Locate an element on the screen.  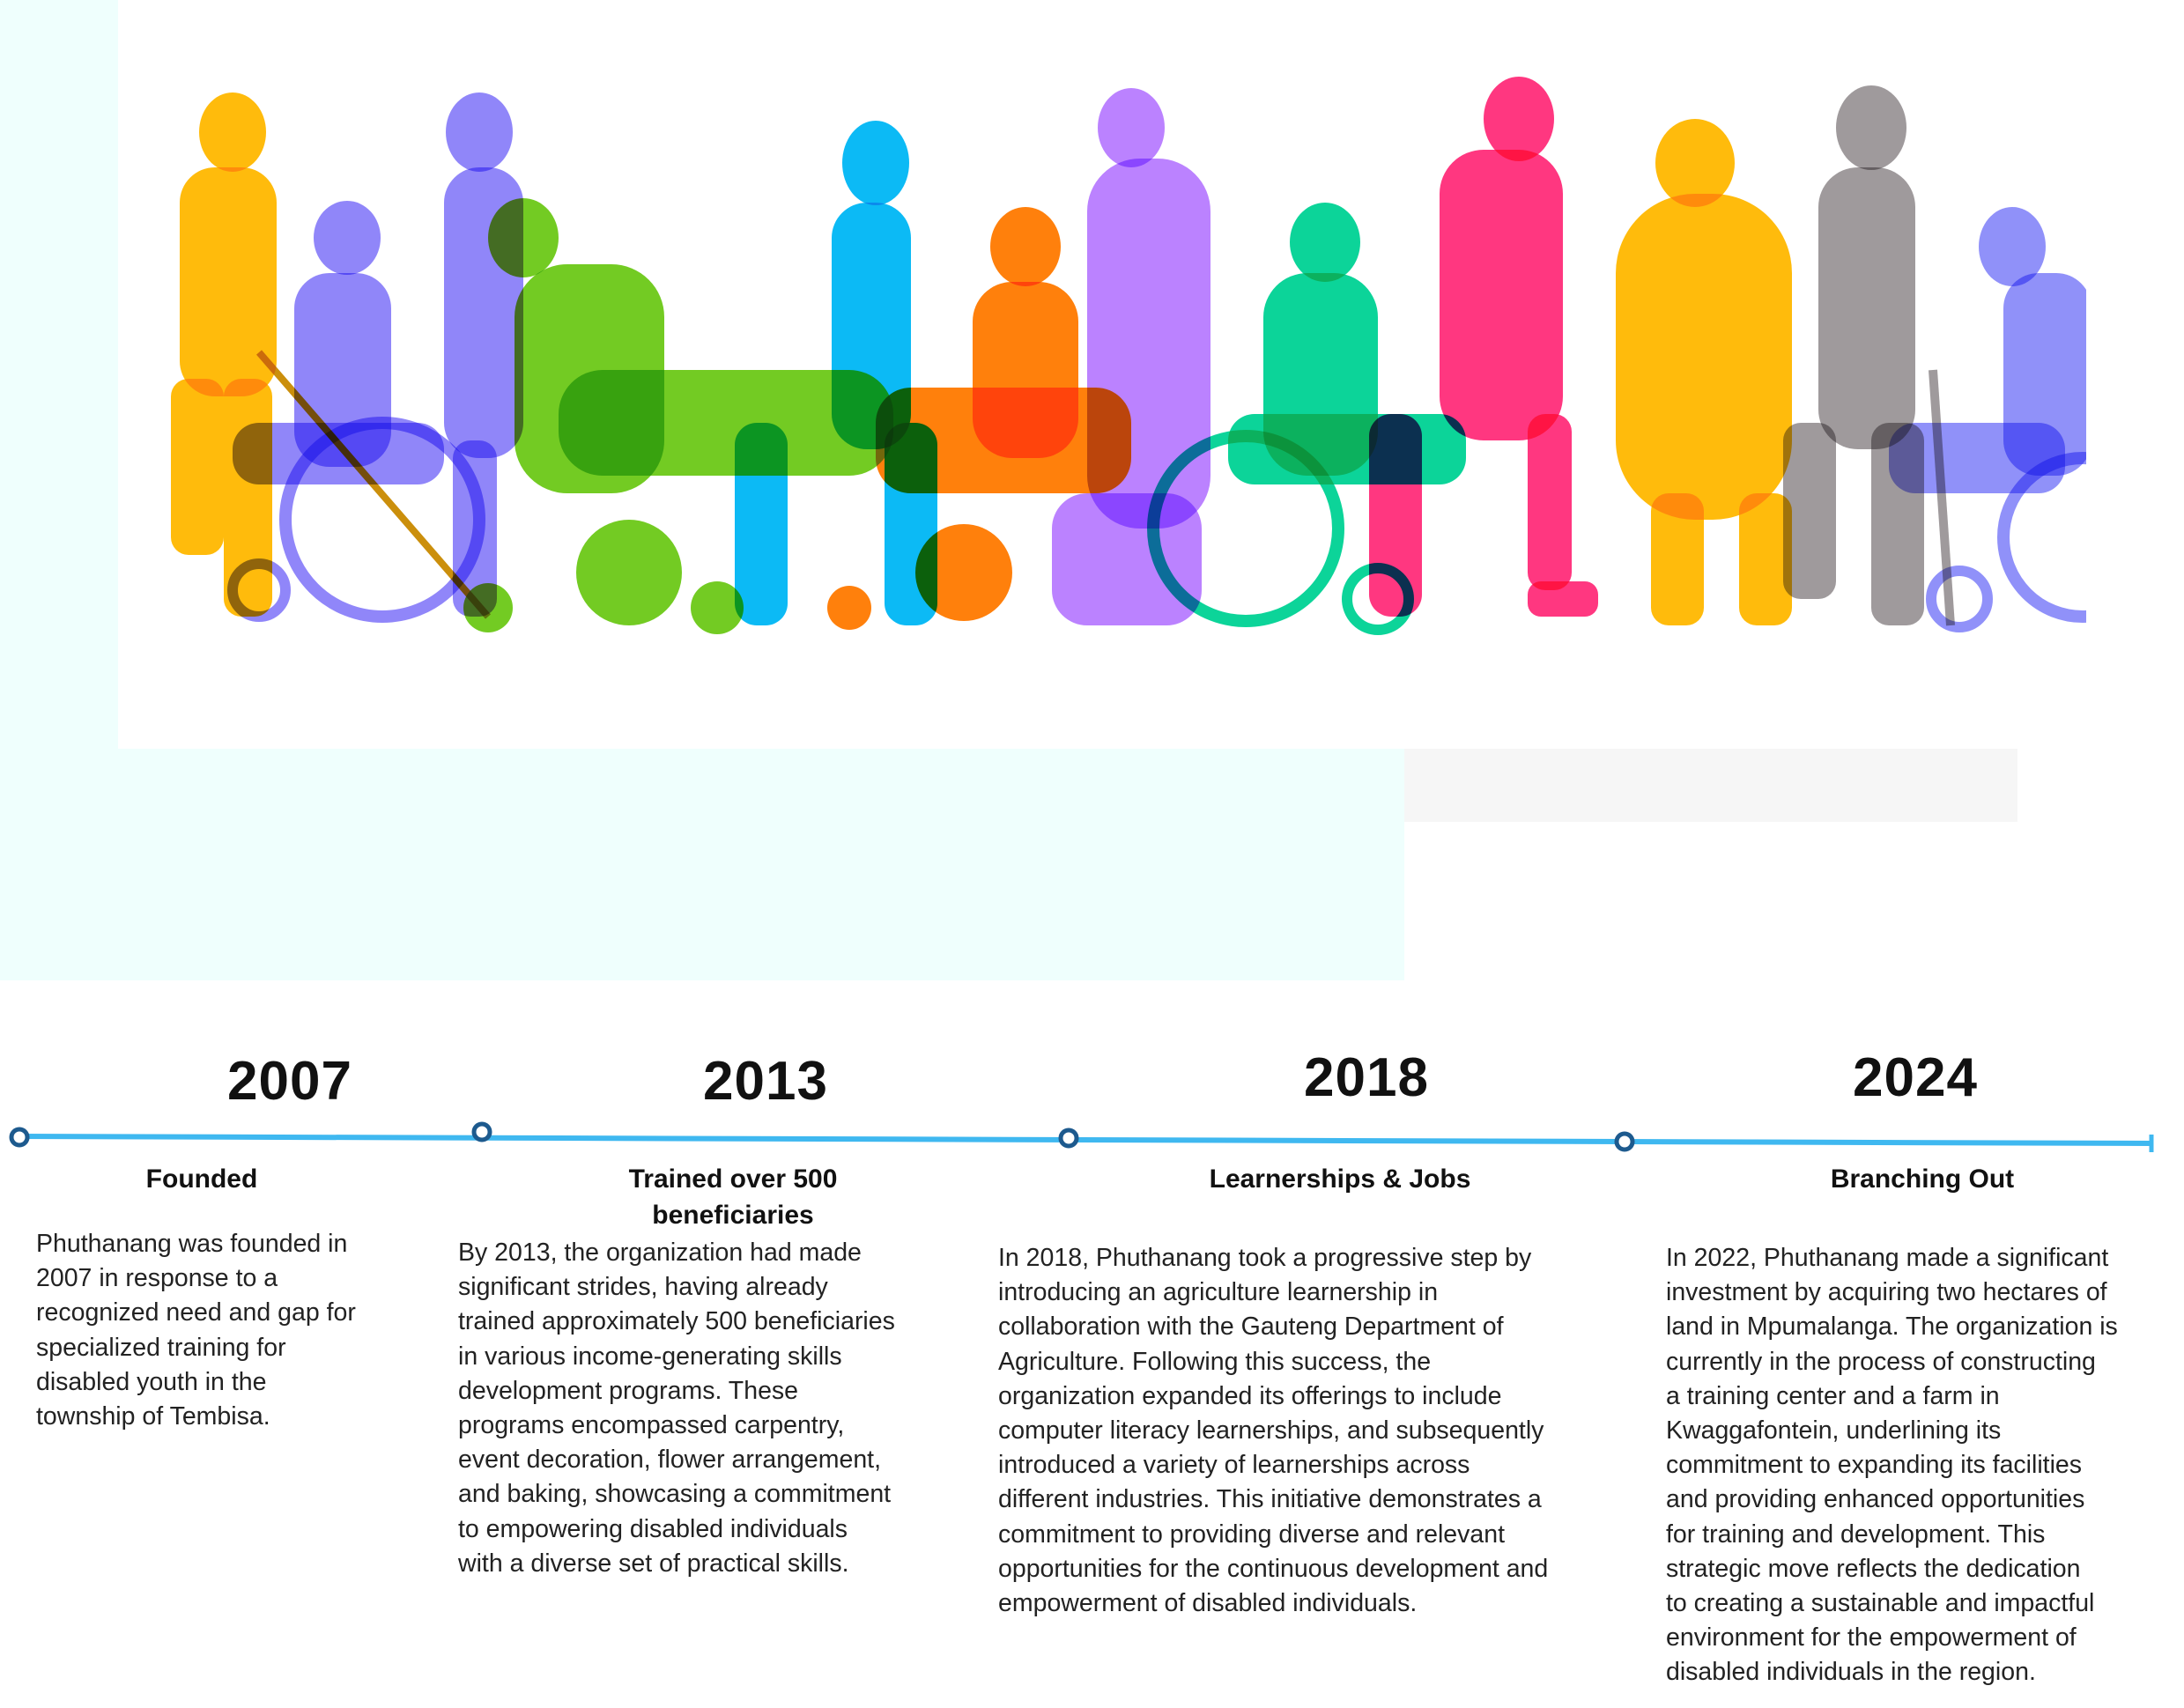
title-line: Learnerships & Jobs is located at coordinates (1340, 1179).